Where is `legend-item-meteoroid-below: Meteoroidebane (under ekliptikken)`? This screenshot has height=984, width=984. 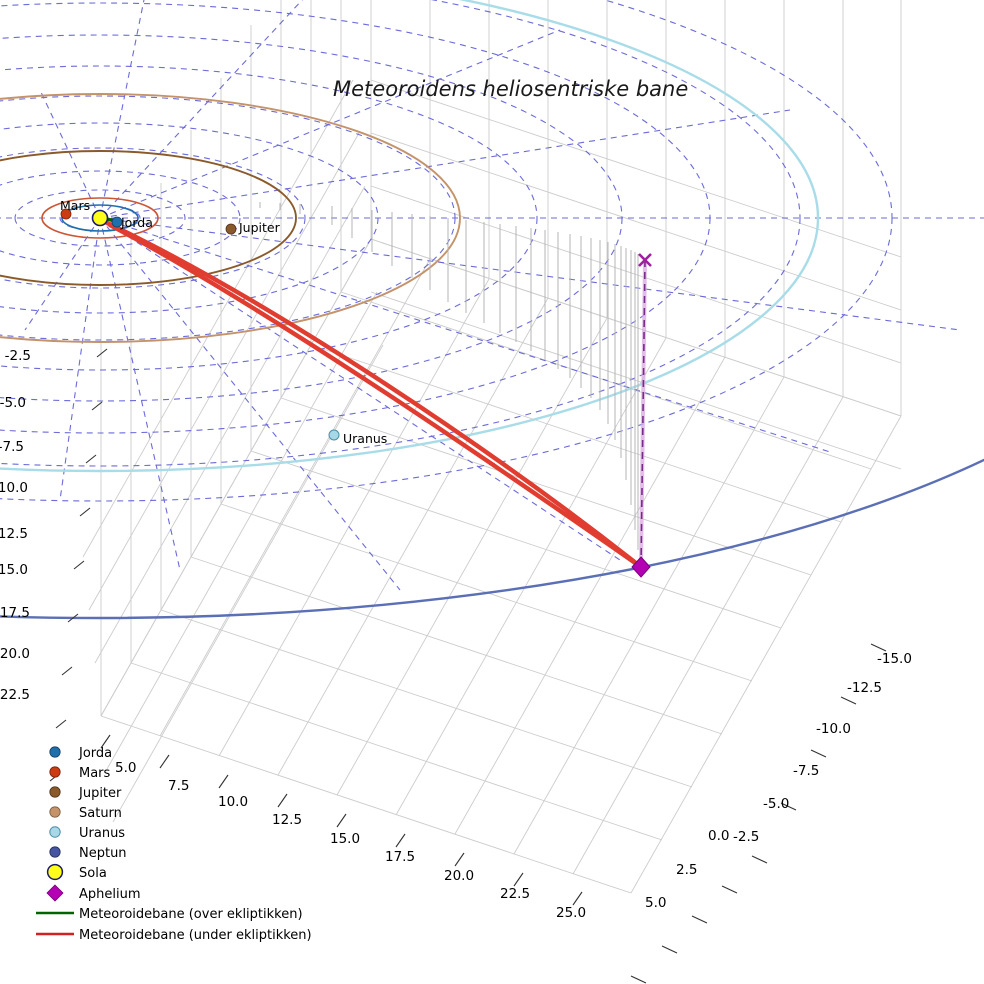
legend-item-meteoroid-below: Meteoroidebane (under ekliptikken) is located at coordinates (174, 935).